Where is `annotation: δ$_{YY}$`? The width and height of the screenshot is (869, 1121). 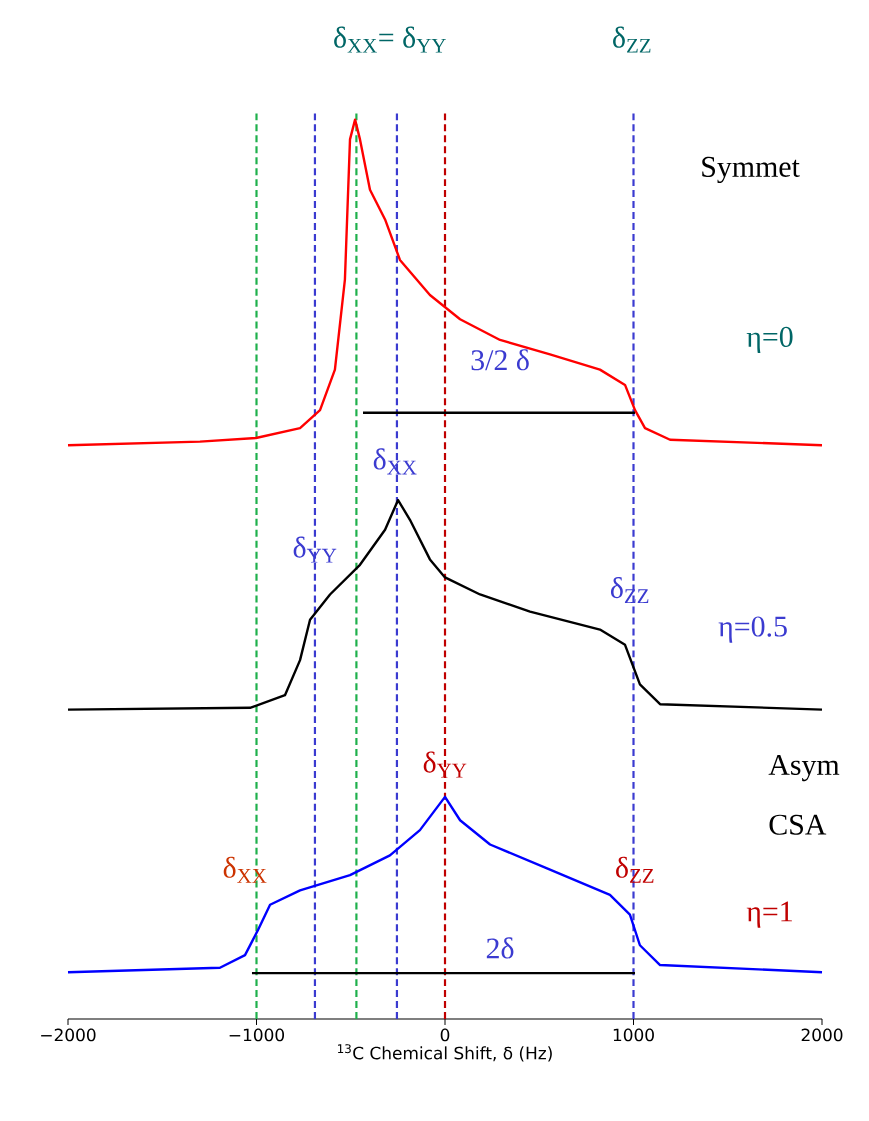
annotation: δ$_{YY}$ is located at coordinates (315, 549).